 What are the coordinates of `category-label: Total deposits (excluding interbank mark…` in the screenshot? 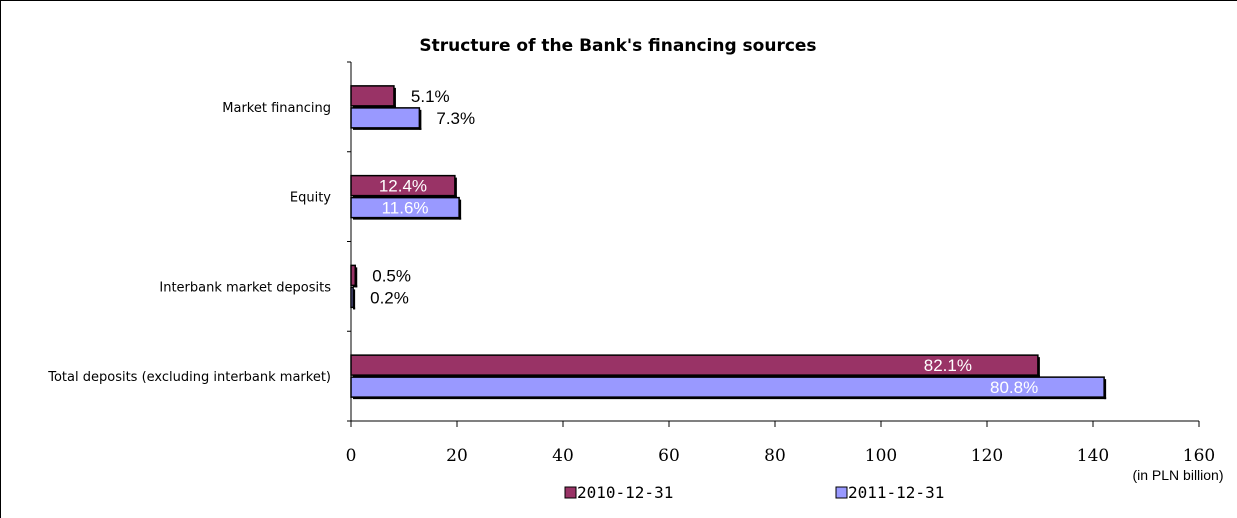 It's located at (189, 377).